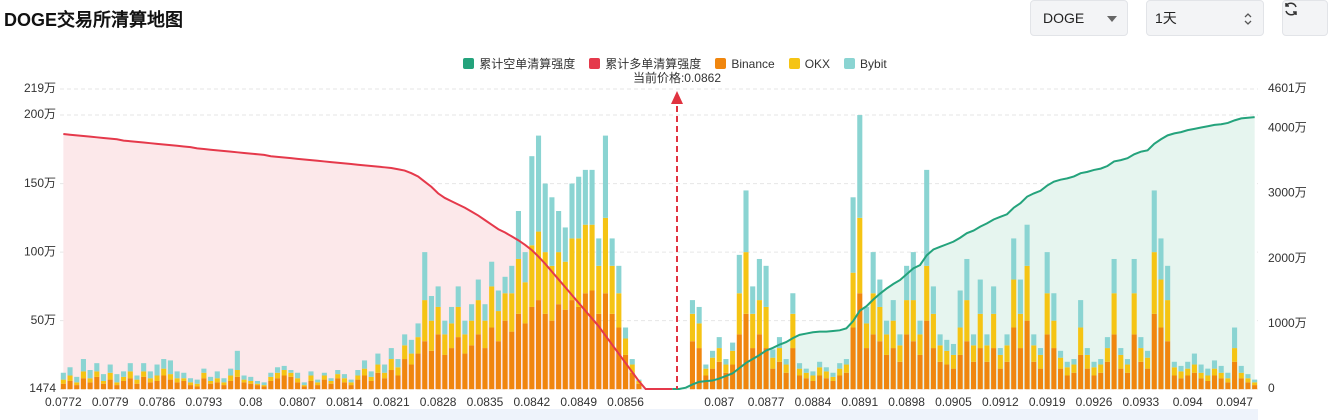  I want to click on x-tick-label: 0.0814, so click(344, 402).